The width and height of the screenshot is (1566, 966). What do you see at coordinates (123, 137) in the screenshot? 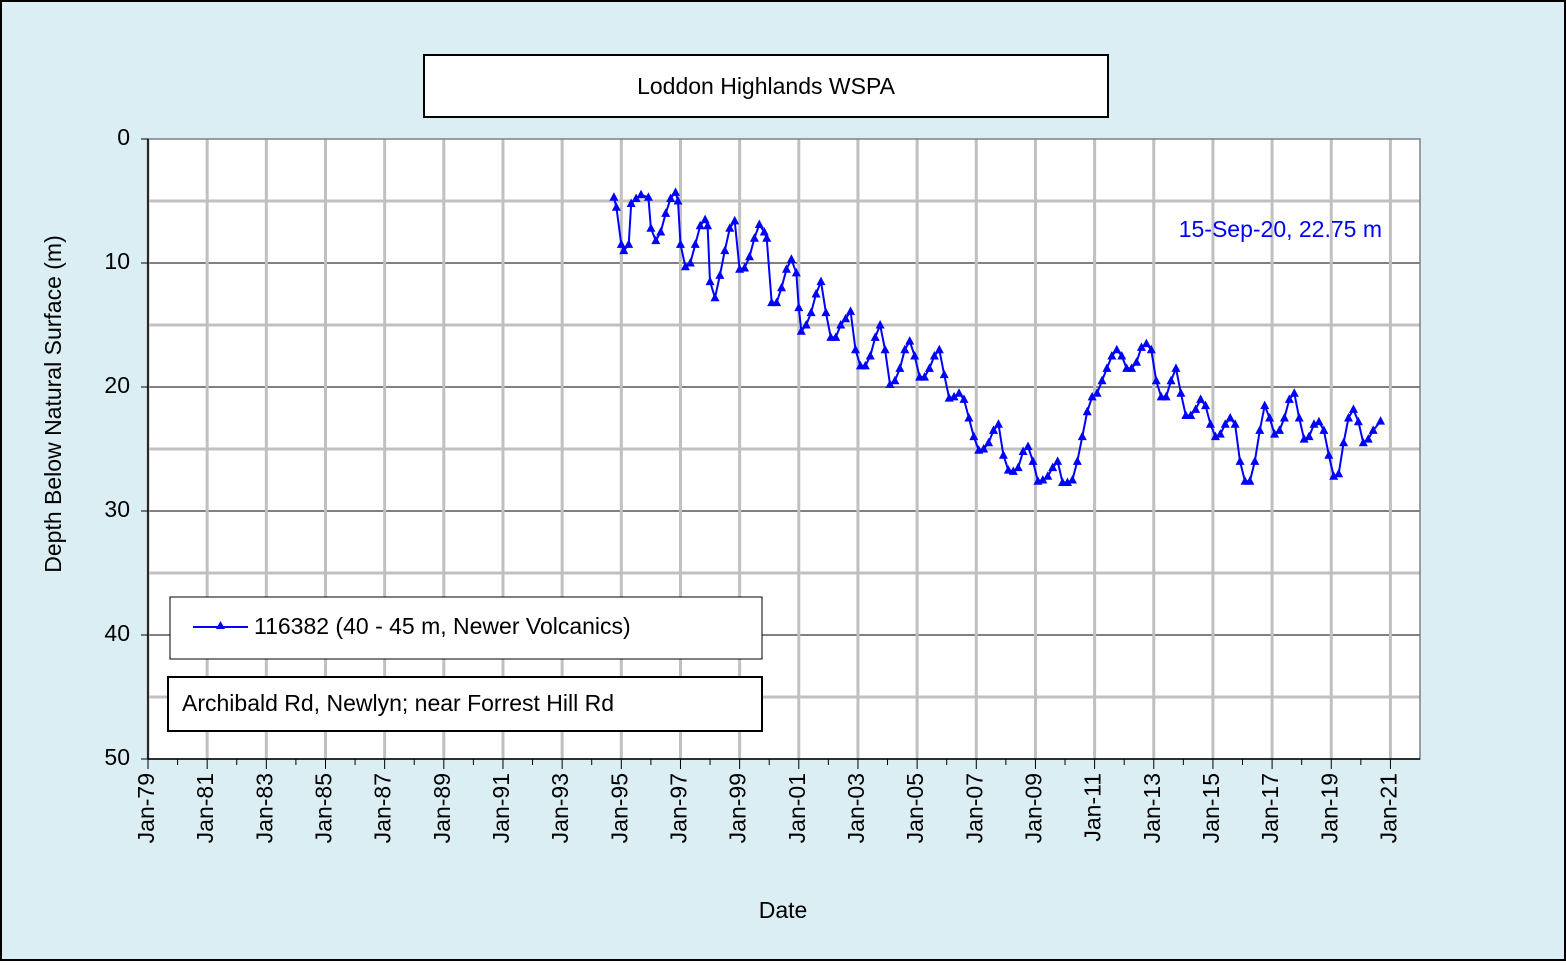
I see `y-tick-label: 0` at bounding box center [123, 137].